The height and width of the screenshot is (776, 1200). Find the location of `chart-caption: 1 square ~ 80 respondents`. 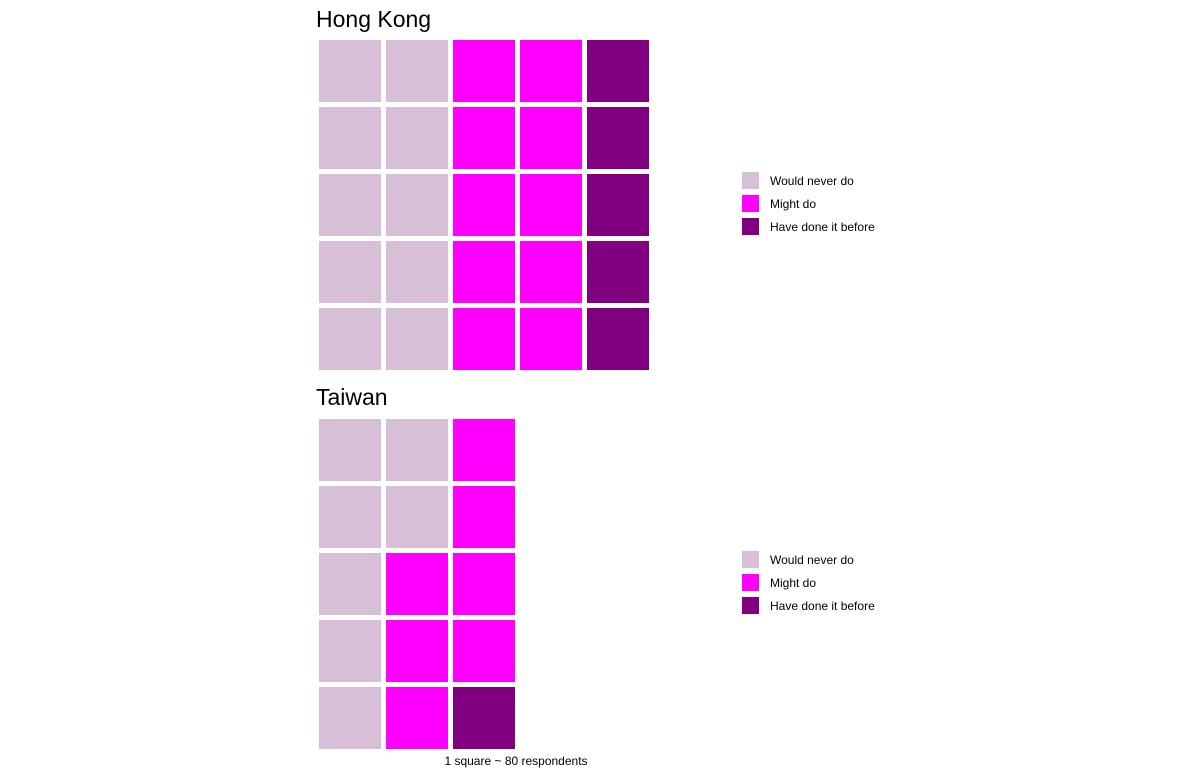

chart-caption: 1 square ~ 80 respondents is located at coordinates (516, 761).